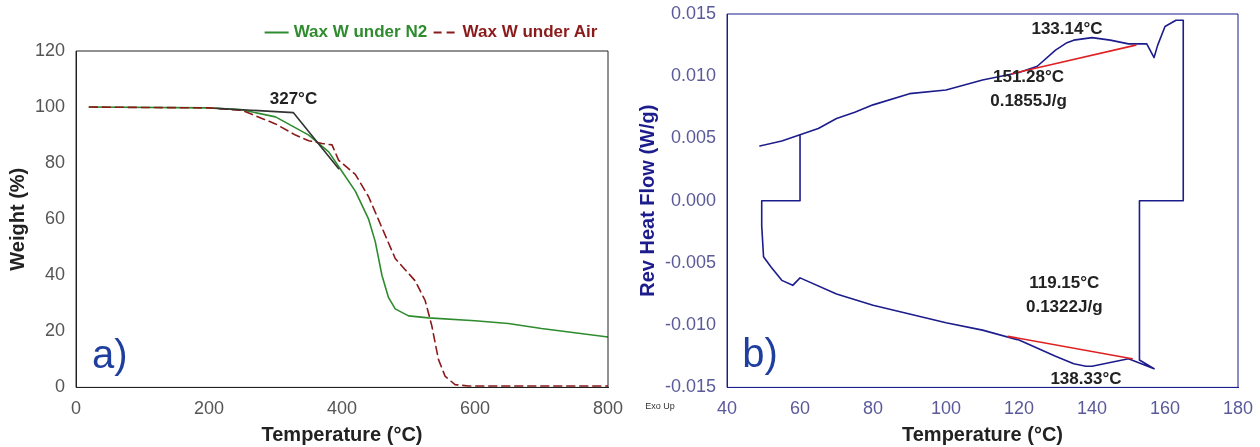  Describe the element at coordinates (1064, 306) in the screenshot. I see `annotation: 0.1322J/g` at that location.